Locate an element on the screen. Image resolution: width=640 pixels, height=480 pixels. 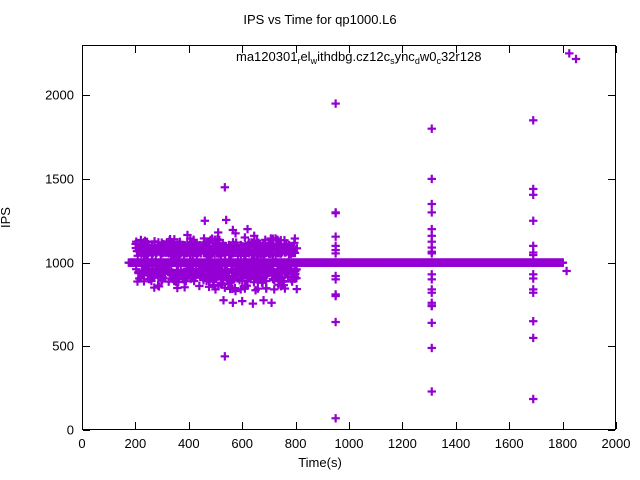
y-axis-tick-label: 500 is located at coordinates (63, 346).